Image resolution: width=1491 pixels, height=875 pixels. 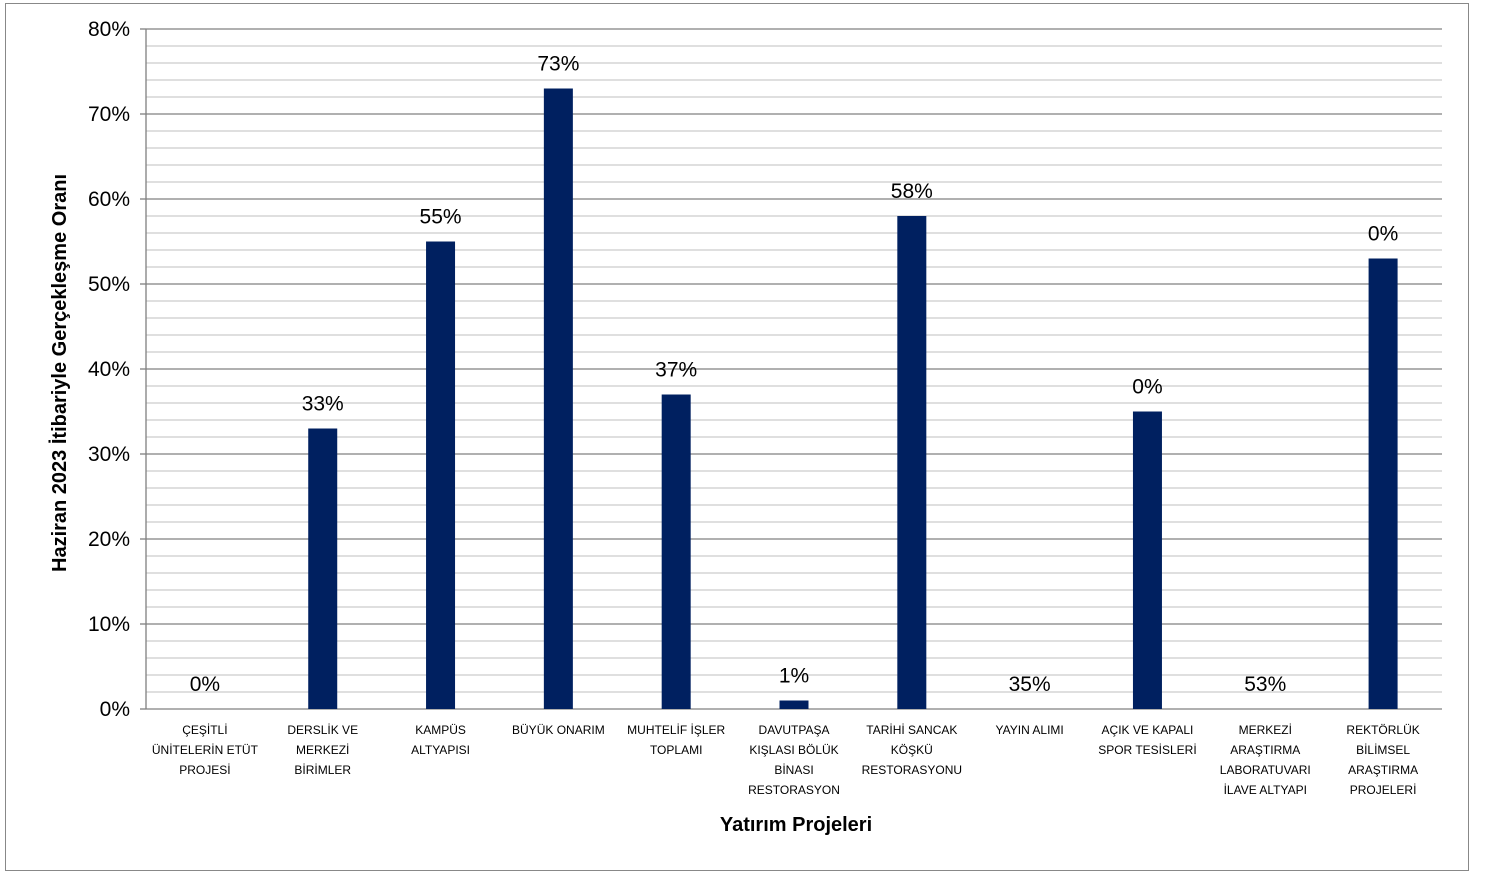 I want to click on x-category-label: YAYIN ALIMI, so click(x=1030, y=730).